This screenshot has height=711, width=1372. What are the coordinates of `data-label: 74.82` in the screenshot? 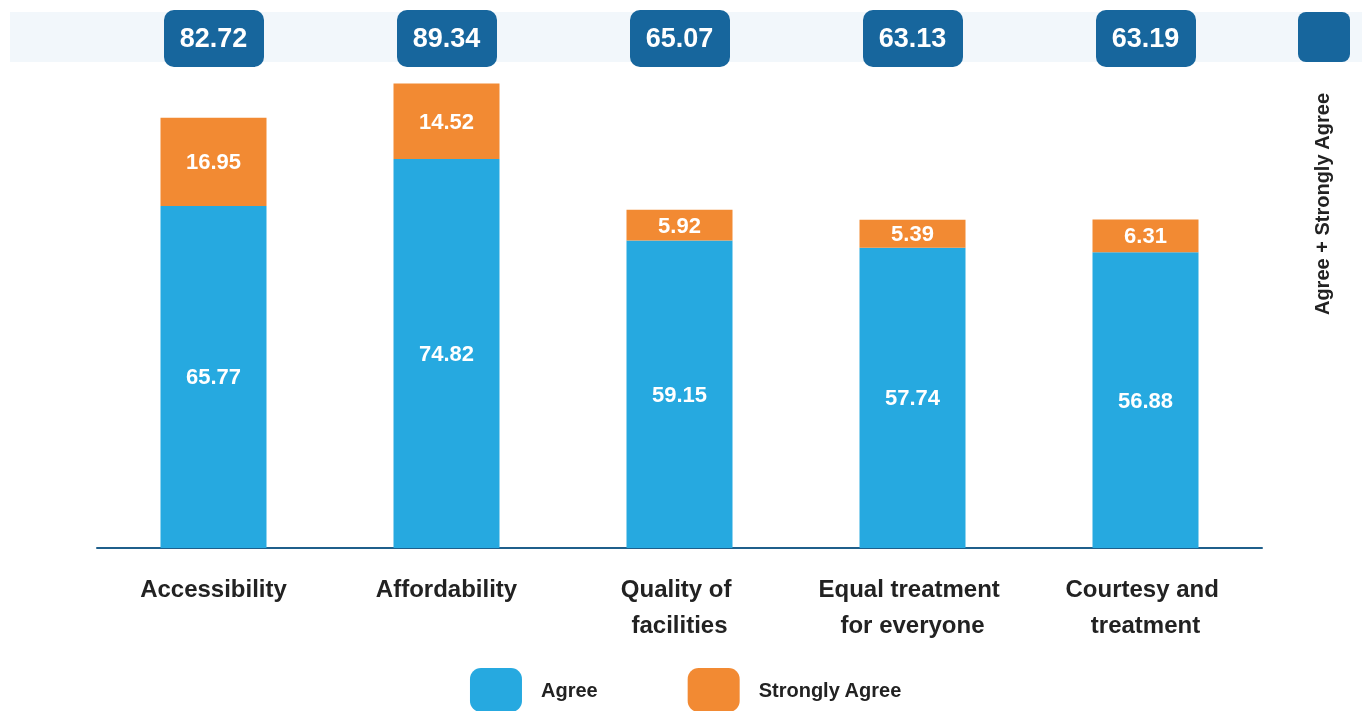 It's located at (446, 353).